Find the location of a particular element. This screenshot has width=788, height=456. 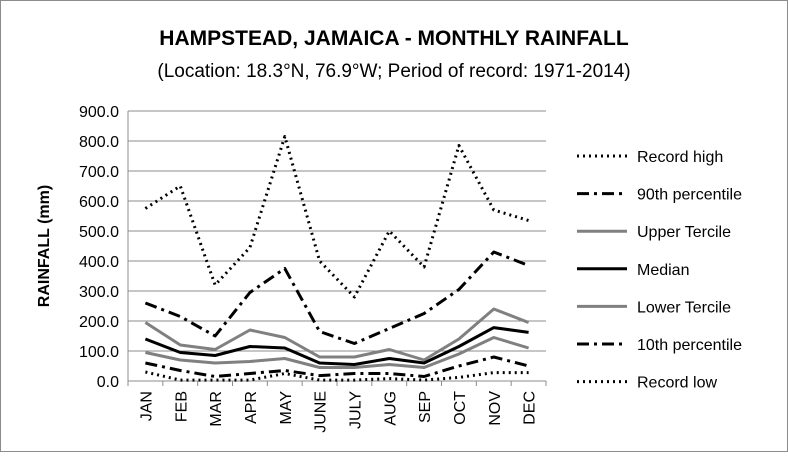

series-line-lower-tercile is located at coordinates (337, 352).